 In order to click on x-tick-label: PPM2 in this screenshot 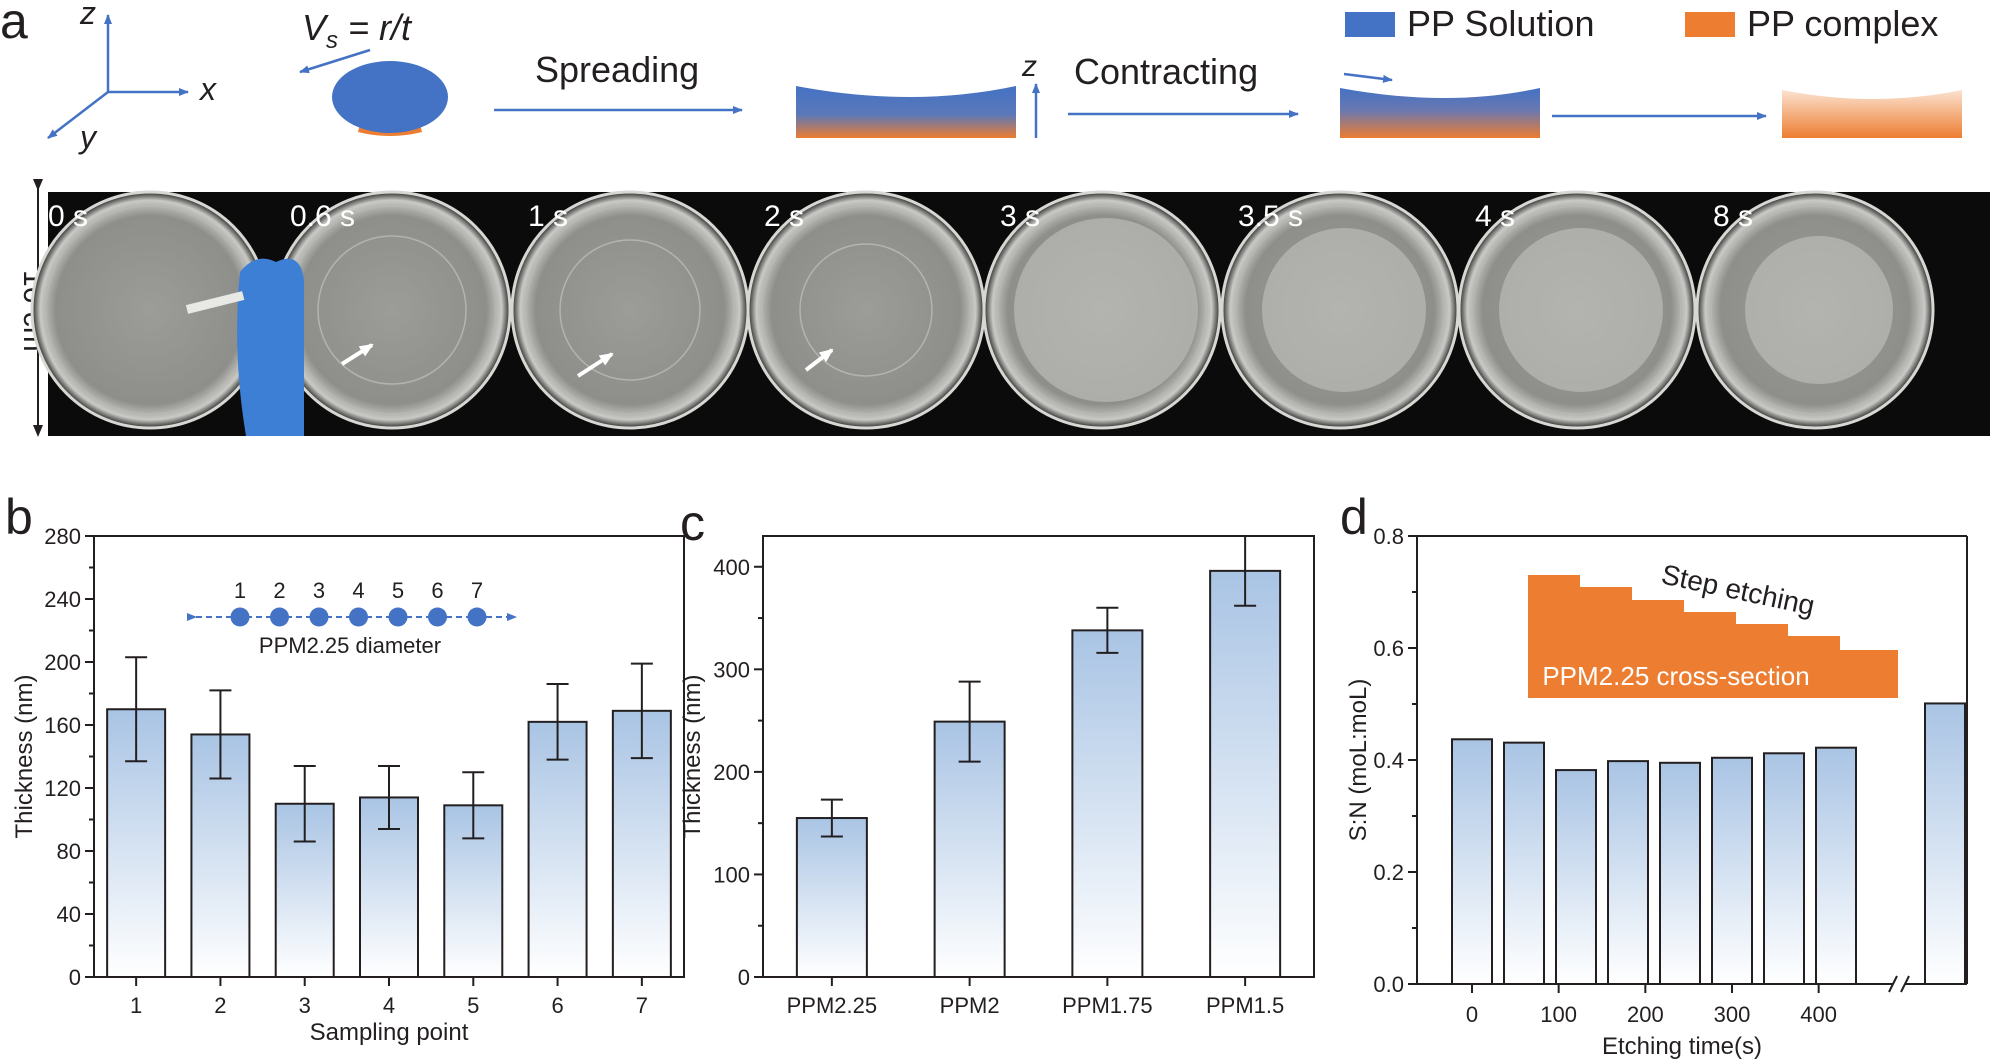, I will do `click(970, 1005)`.